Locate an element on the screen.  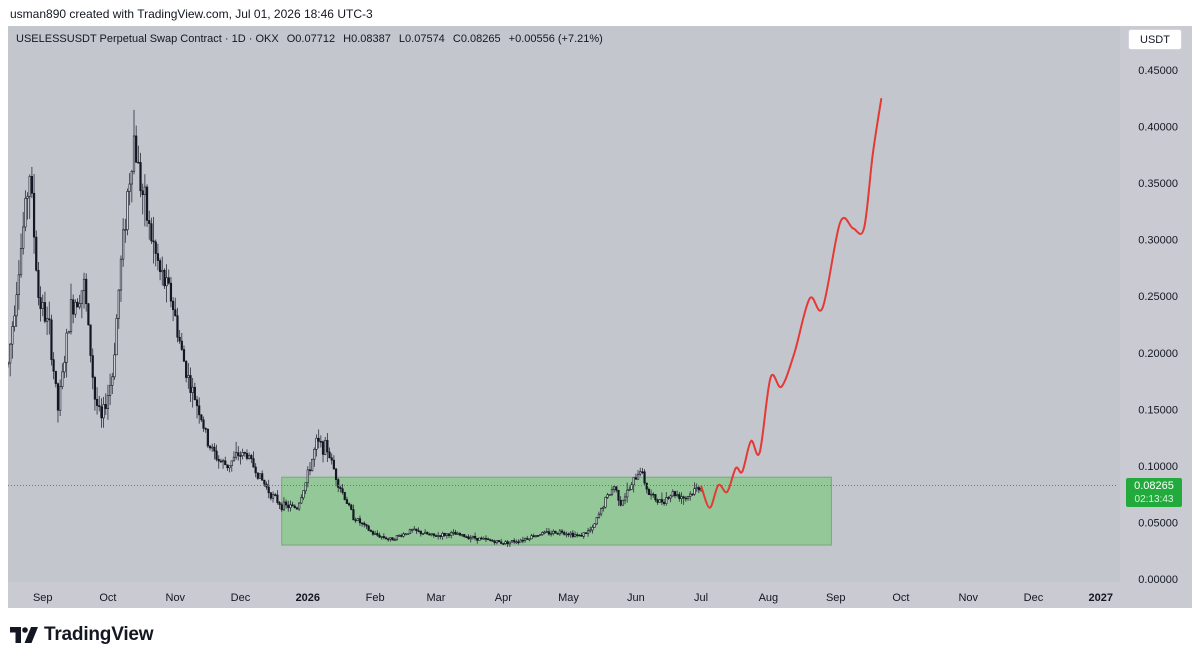
currency-button: USDT is located at coordinates (1155, 39).